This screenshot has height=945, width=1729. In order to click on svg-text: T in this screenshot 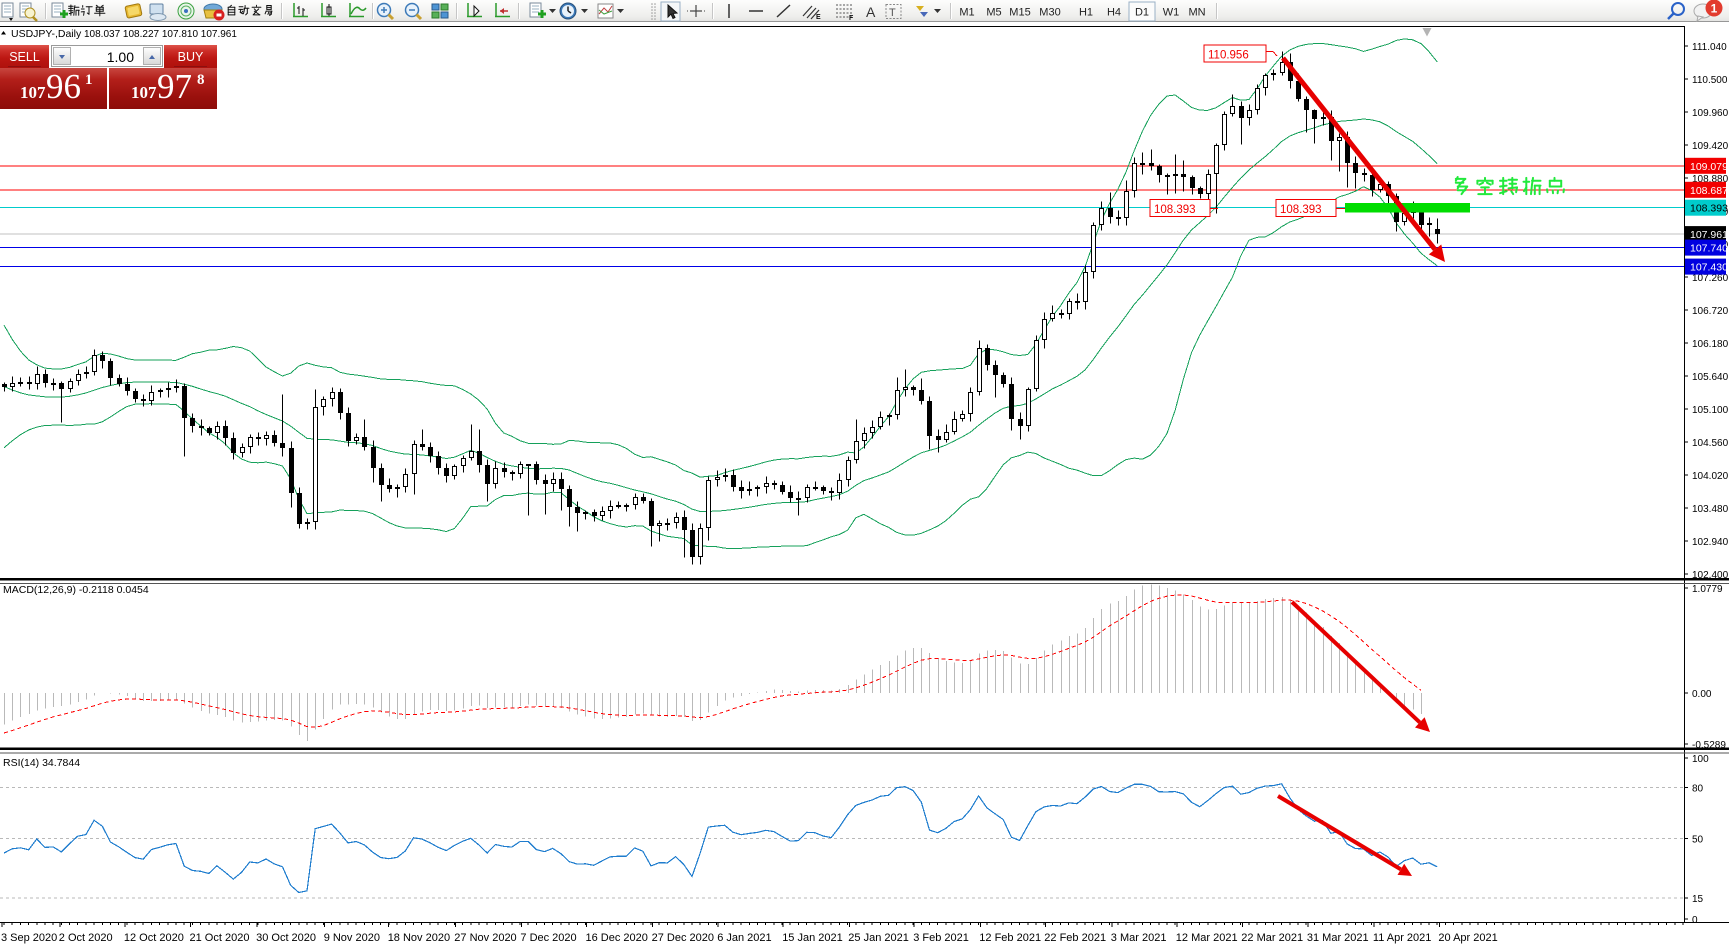, I will do `click(892, 13)`.